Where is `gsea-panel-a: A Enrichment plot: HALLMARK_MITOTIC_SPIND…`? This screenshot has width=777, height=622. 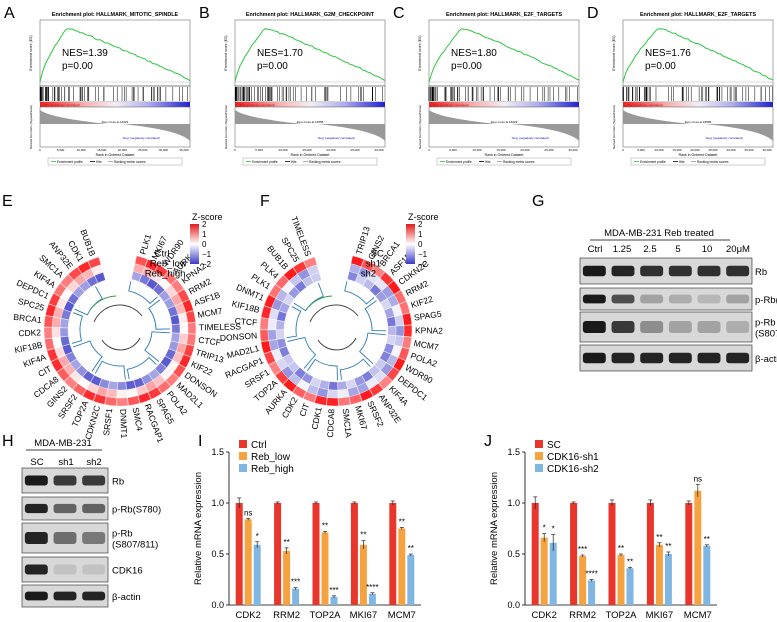
gsea-panel-a: A Enrichment plot: HALLMARK_MITOTIC_SPIND… is located at coordinates (97, 85).